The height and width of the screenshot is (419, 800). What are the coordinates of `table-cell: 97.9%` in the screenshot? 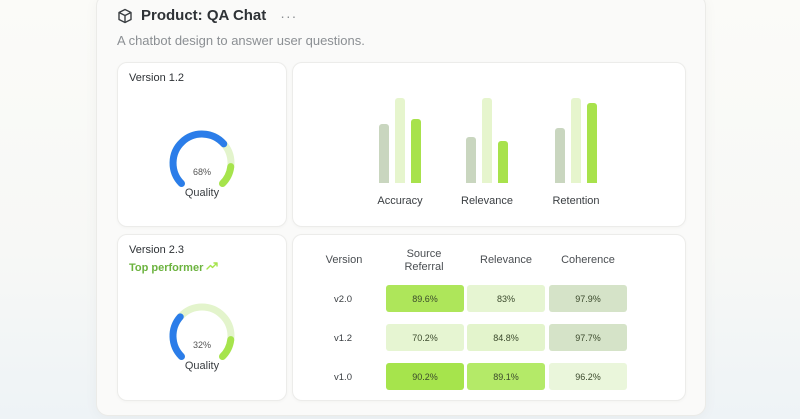 It's located at (588, 298).